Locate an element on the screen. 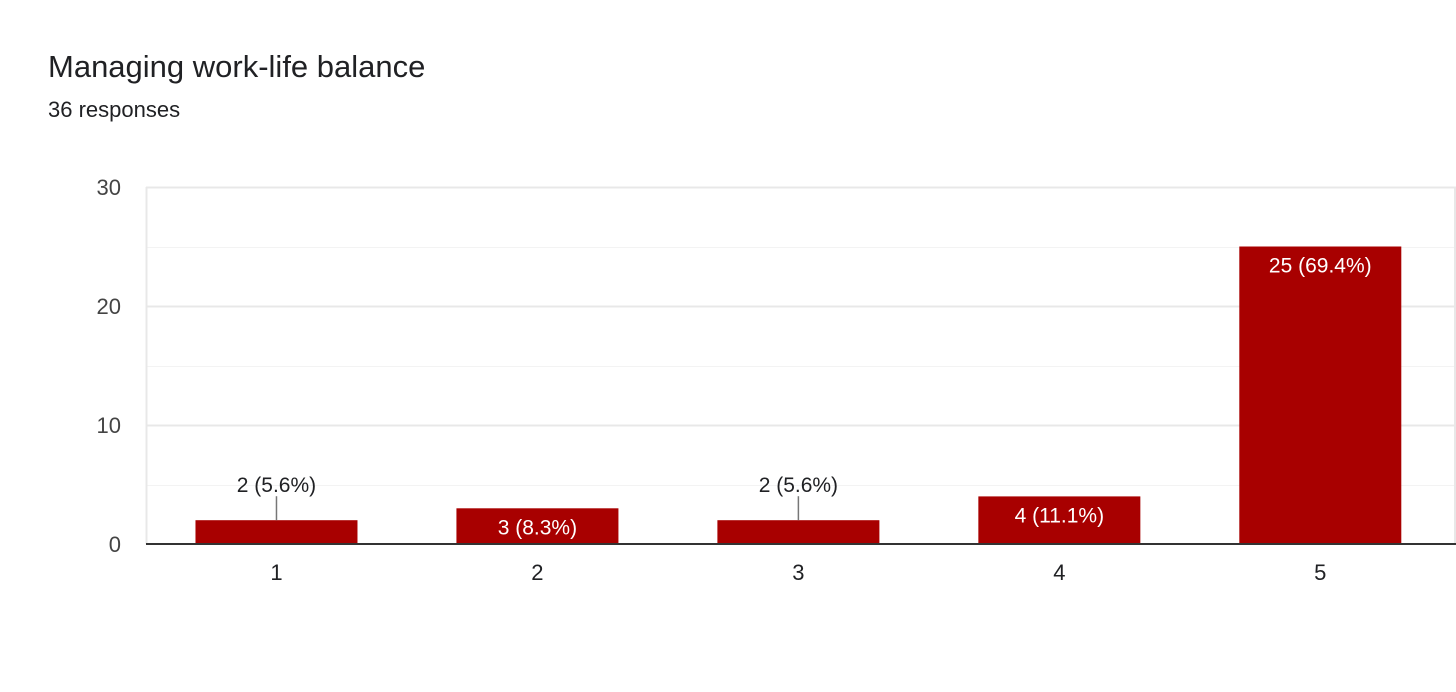 The height and width of the screenshot is (692, 1456). data-label: 25 (69.4%) is located at coordinates (1320, 266).